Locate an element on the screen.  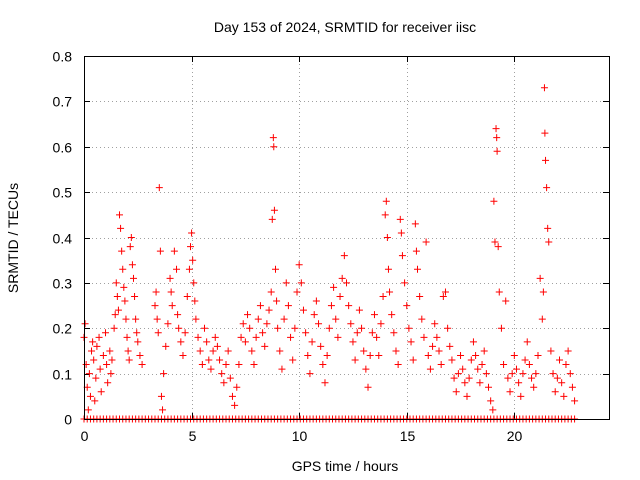
y-tick-label: 0.3 is located at coordinates (63, 284).